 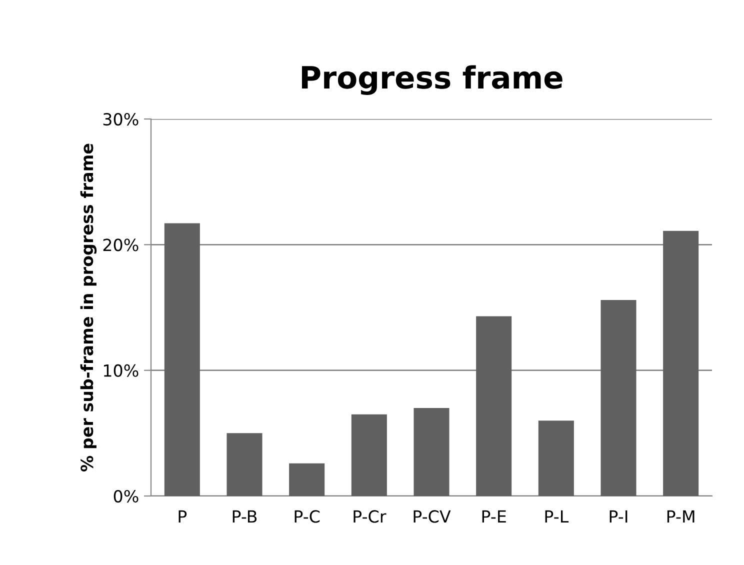 I want to click on y-tick-label: 10%, so click(x=121, y=370).